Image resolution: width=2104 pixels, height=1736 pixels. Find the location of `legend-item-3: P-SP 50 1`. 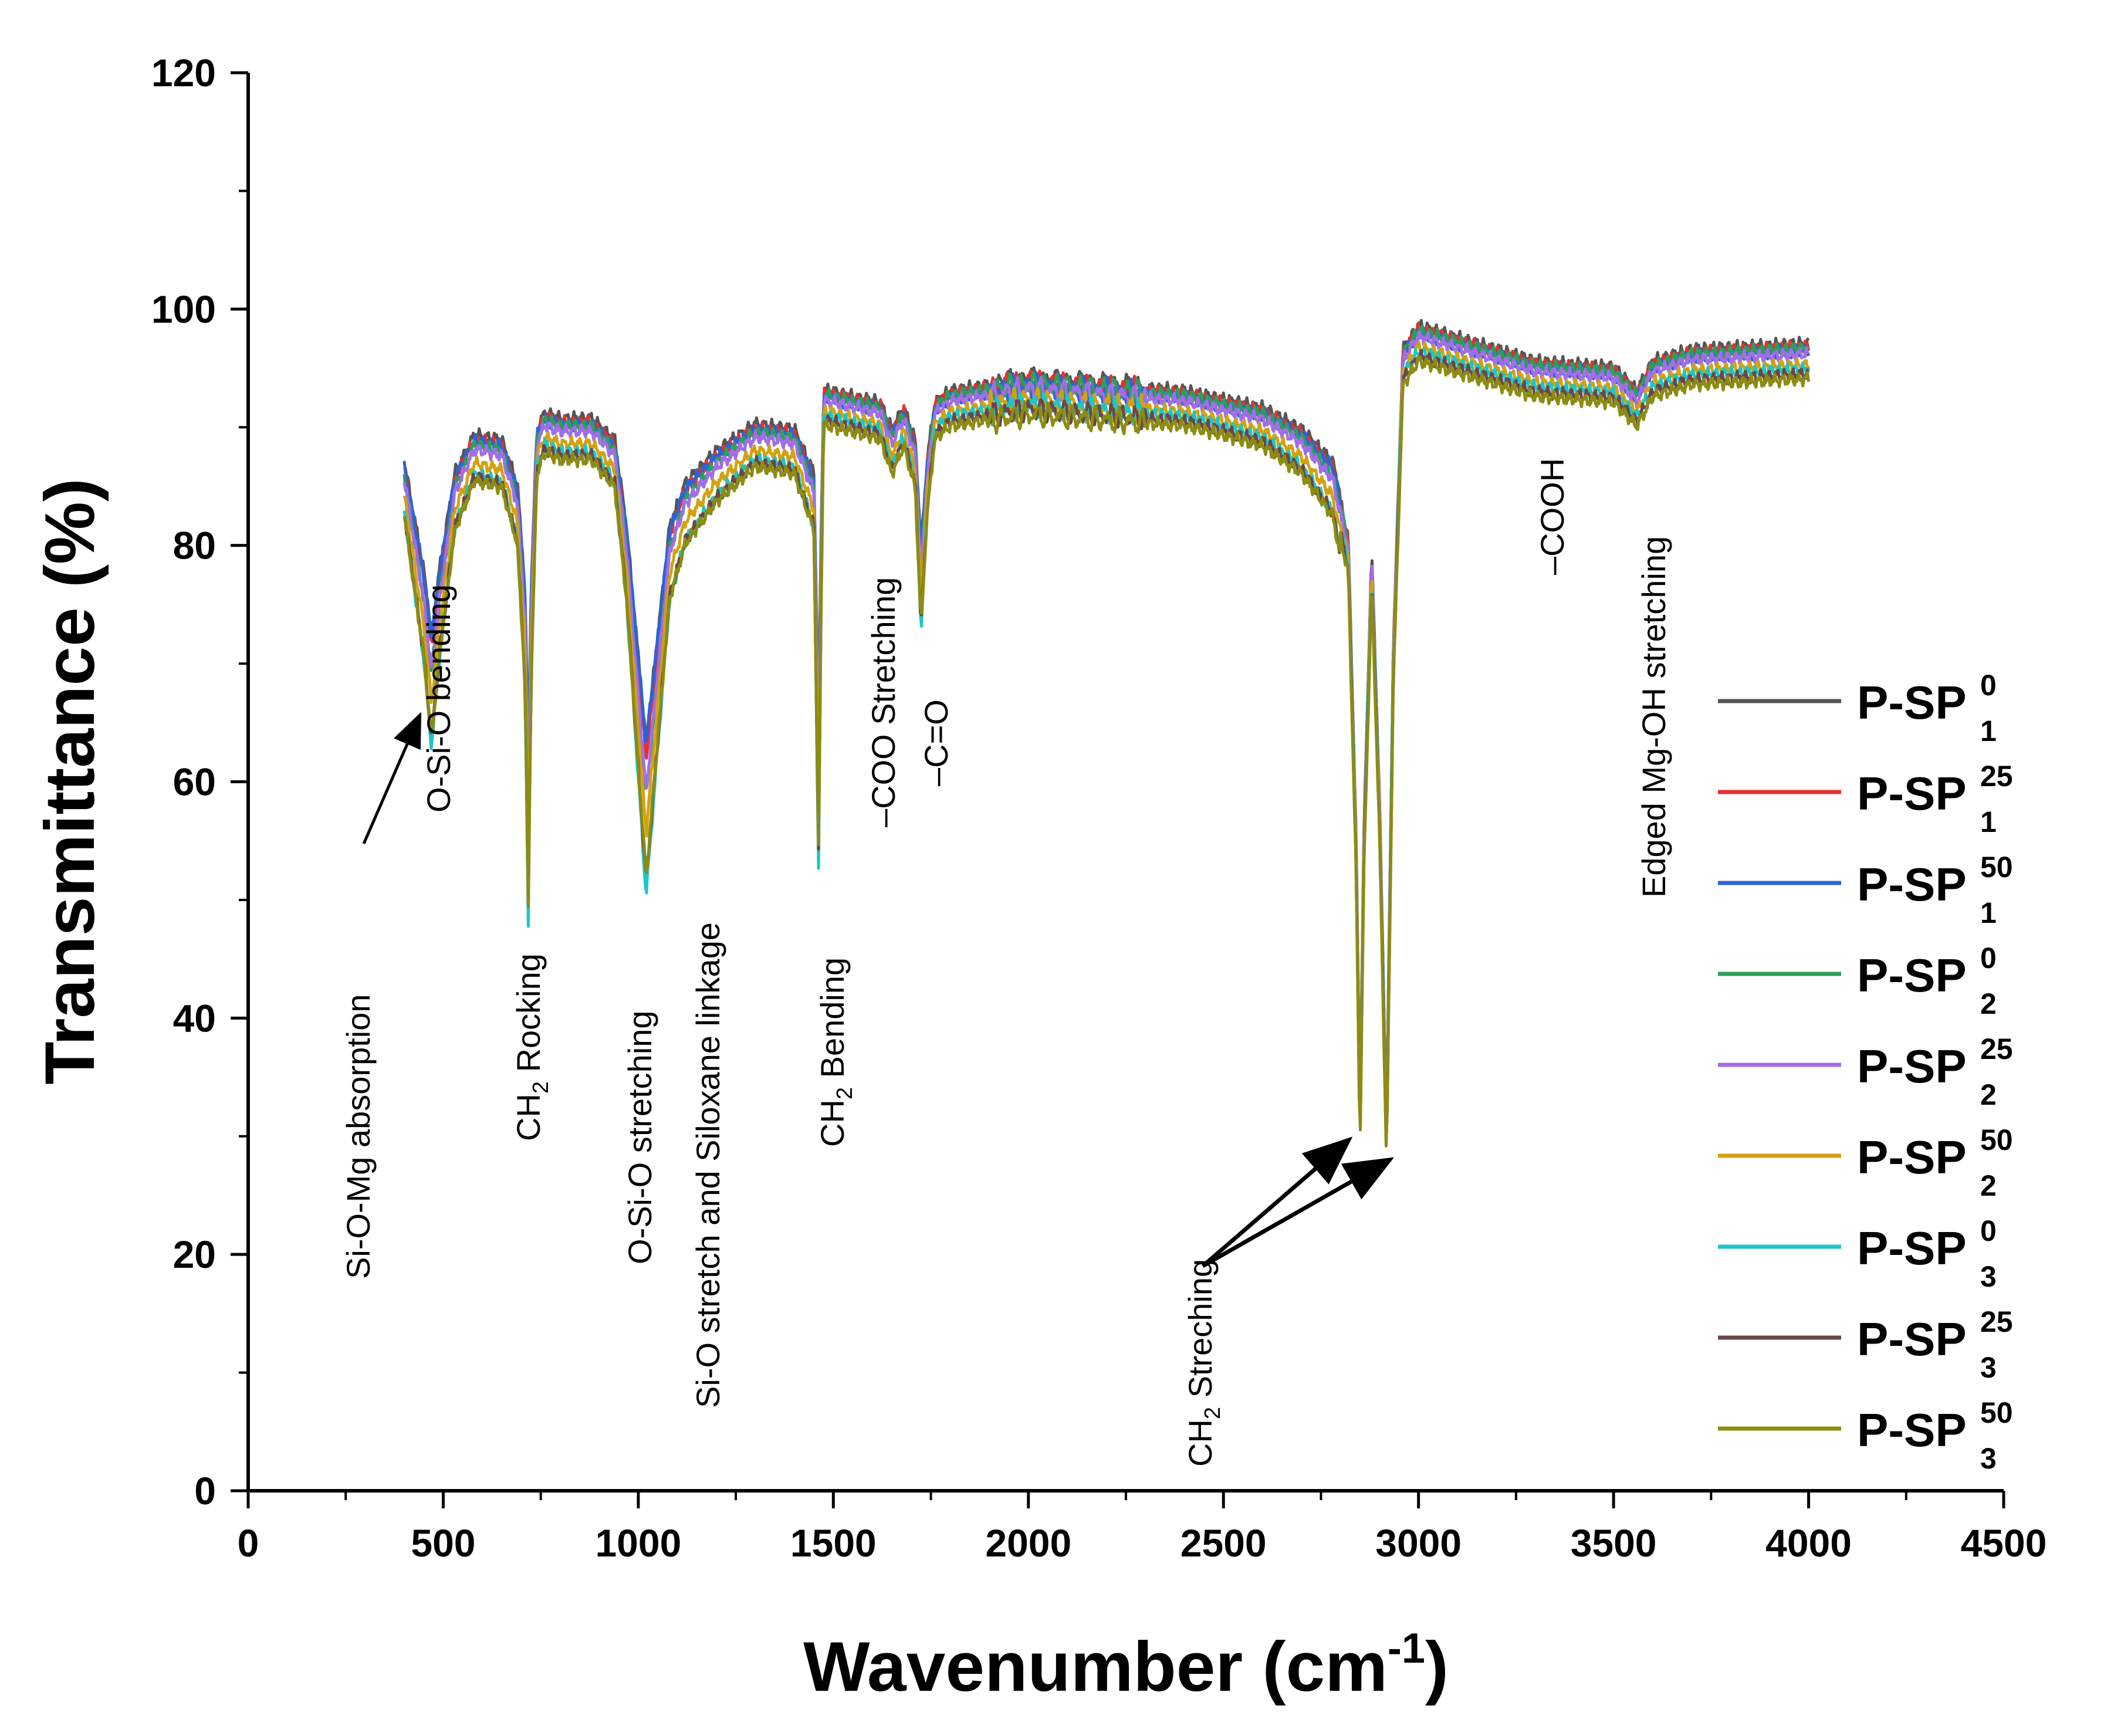

legend-item-3: P-SP 50 1 is located at coordinates (1866, 890).